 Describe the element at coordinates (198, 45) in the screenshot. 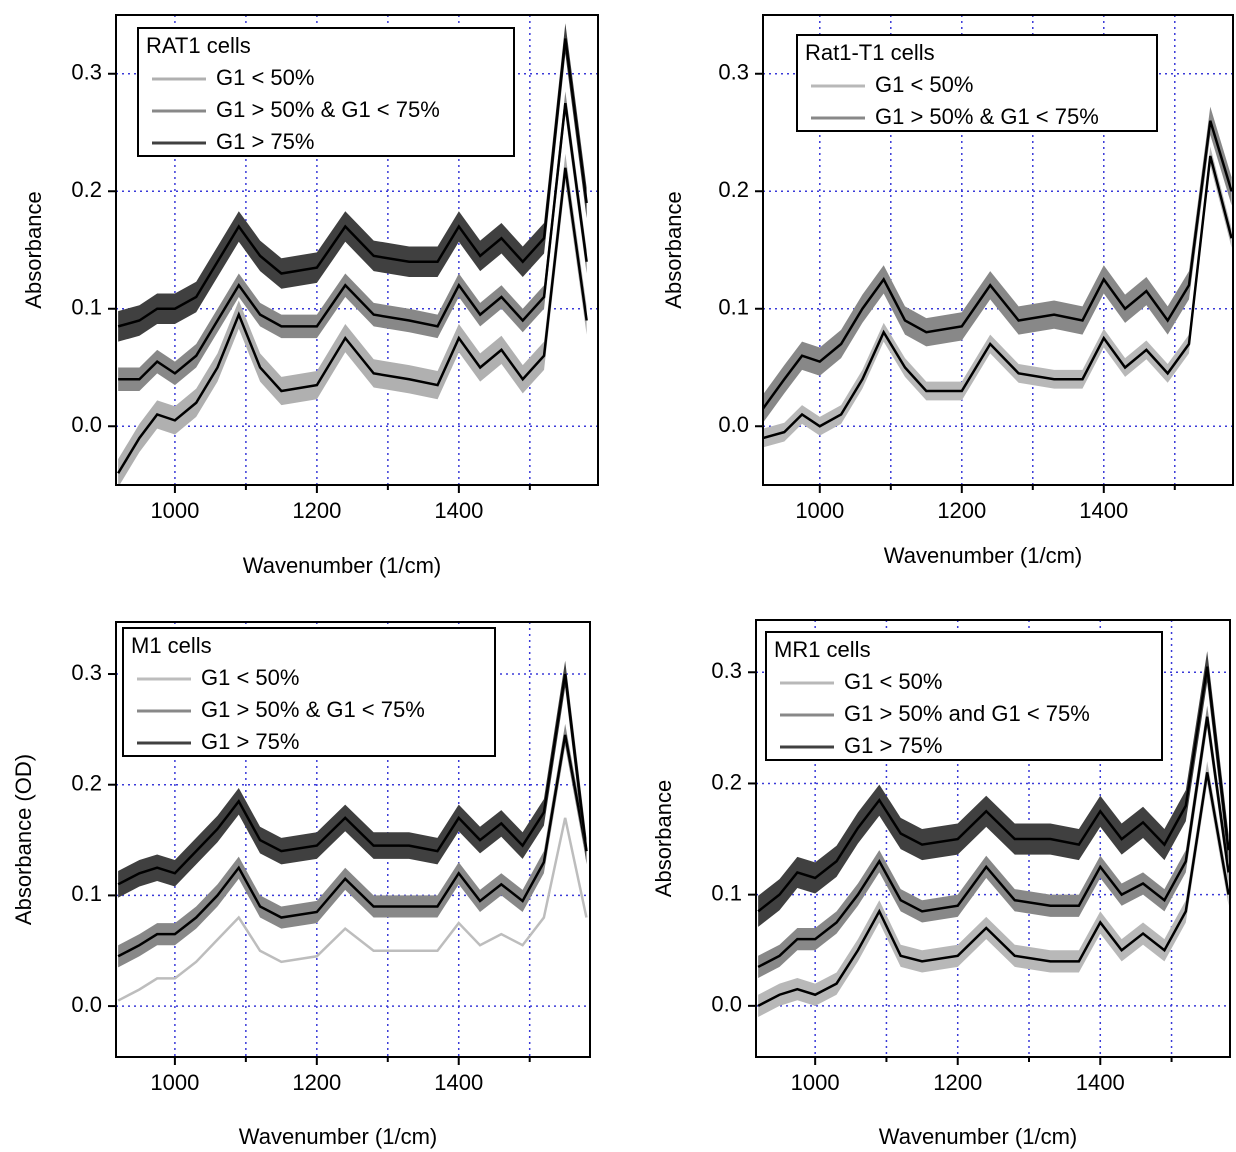

I see `legend-title: RAT1 cells` at that location.